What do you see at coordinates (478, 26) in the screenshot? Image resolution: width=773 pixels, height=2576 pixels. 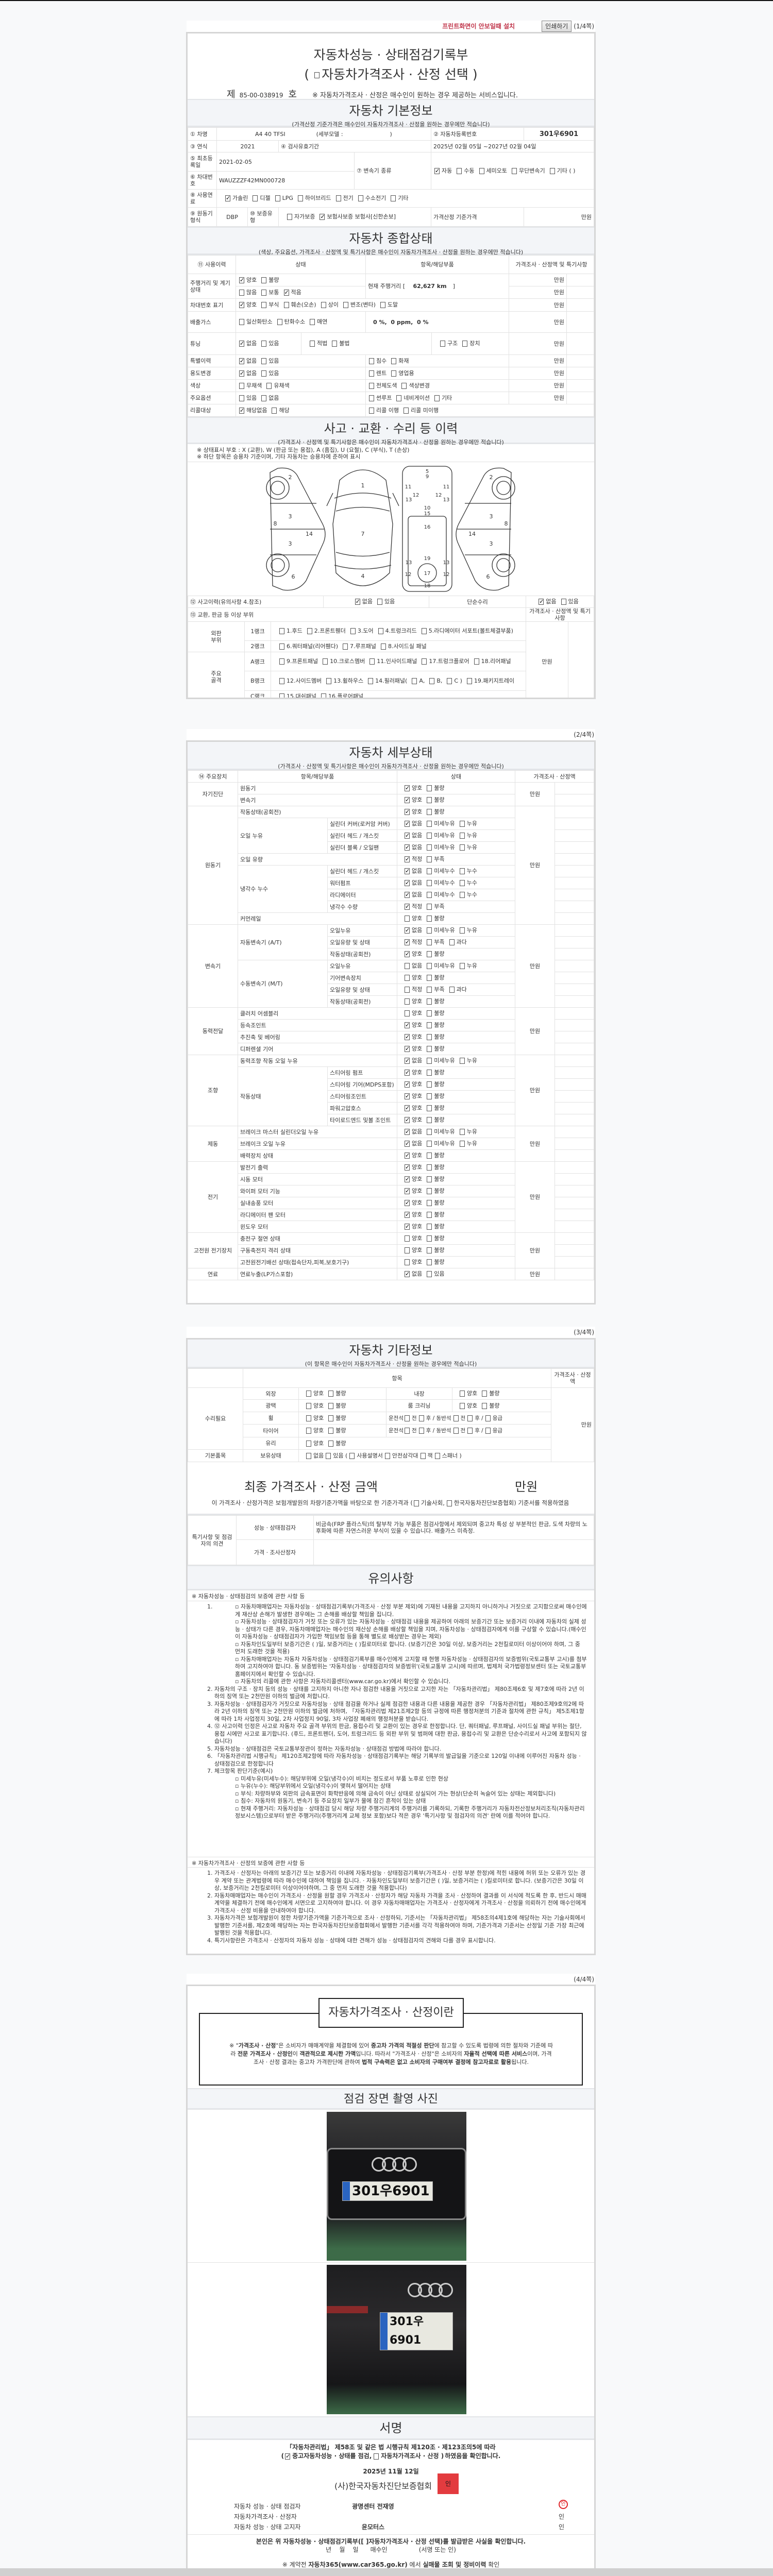 I see `print-install-link: 프린트화면이 안보일때 설치` at bounding box center [478, 26].